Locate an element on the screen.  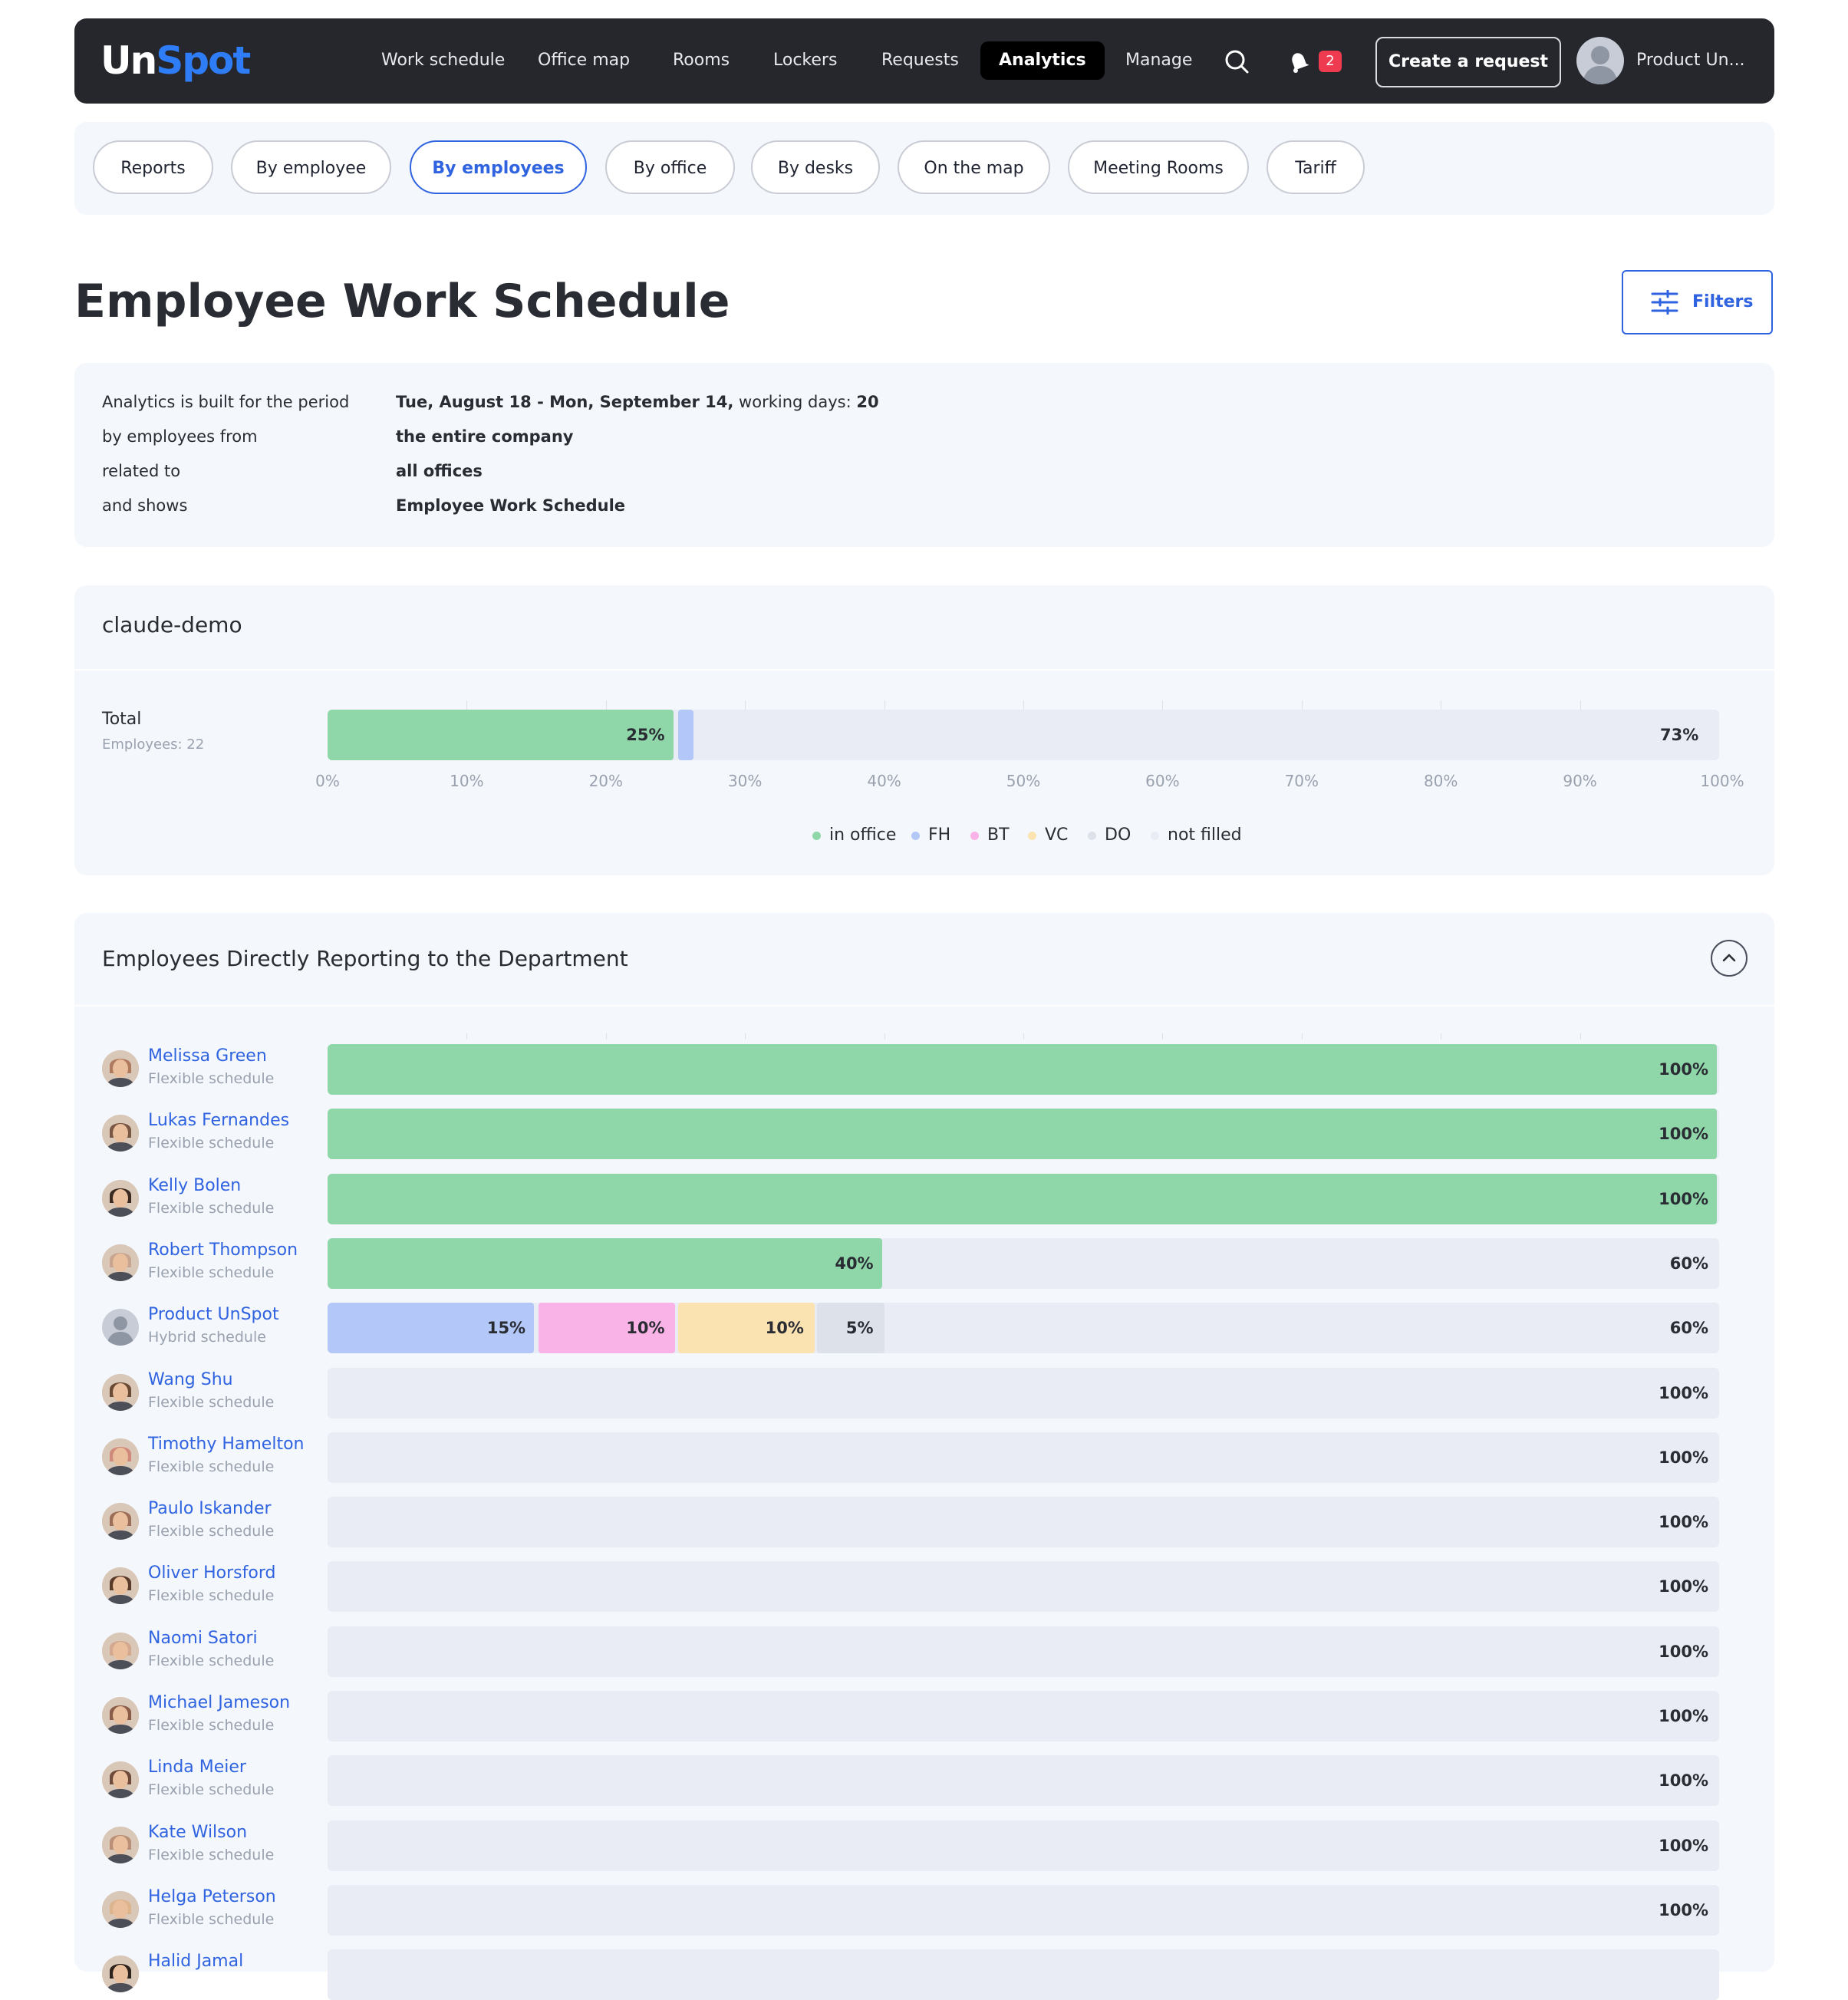
employee-name-link: Oliver Horsford is located at coordinates (212, 1573).